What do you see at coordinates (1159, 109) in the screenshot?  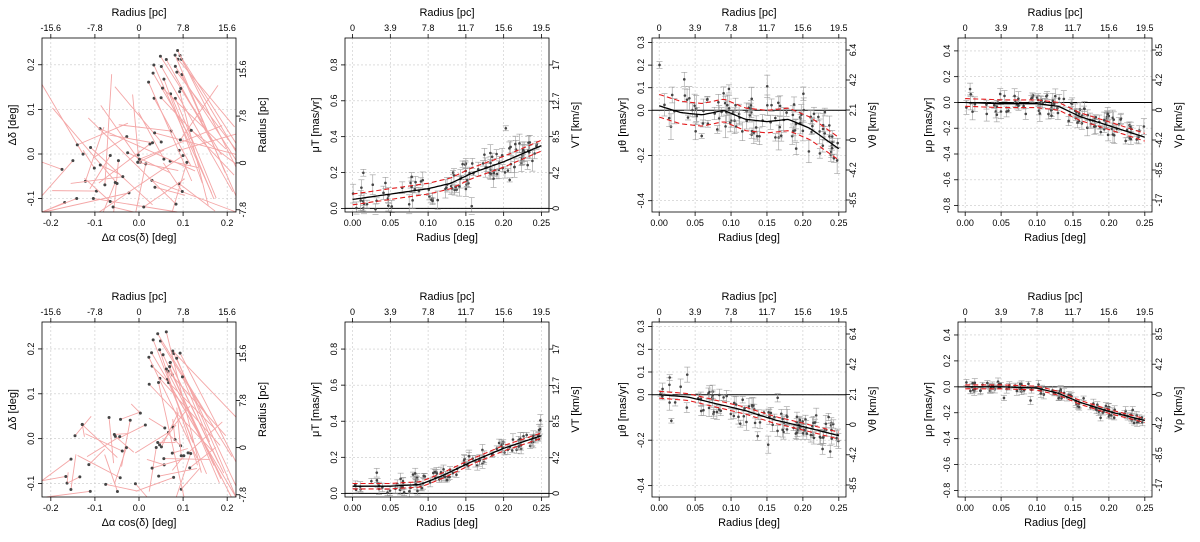 I see `right-tick-label: 0` at bounding box center [1159, 109].